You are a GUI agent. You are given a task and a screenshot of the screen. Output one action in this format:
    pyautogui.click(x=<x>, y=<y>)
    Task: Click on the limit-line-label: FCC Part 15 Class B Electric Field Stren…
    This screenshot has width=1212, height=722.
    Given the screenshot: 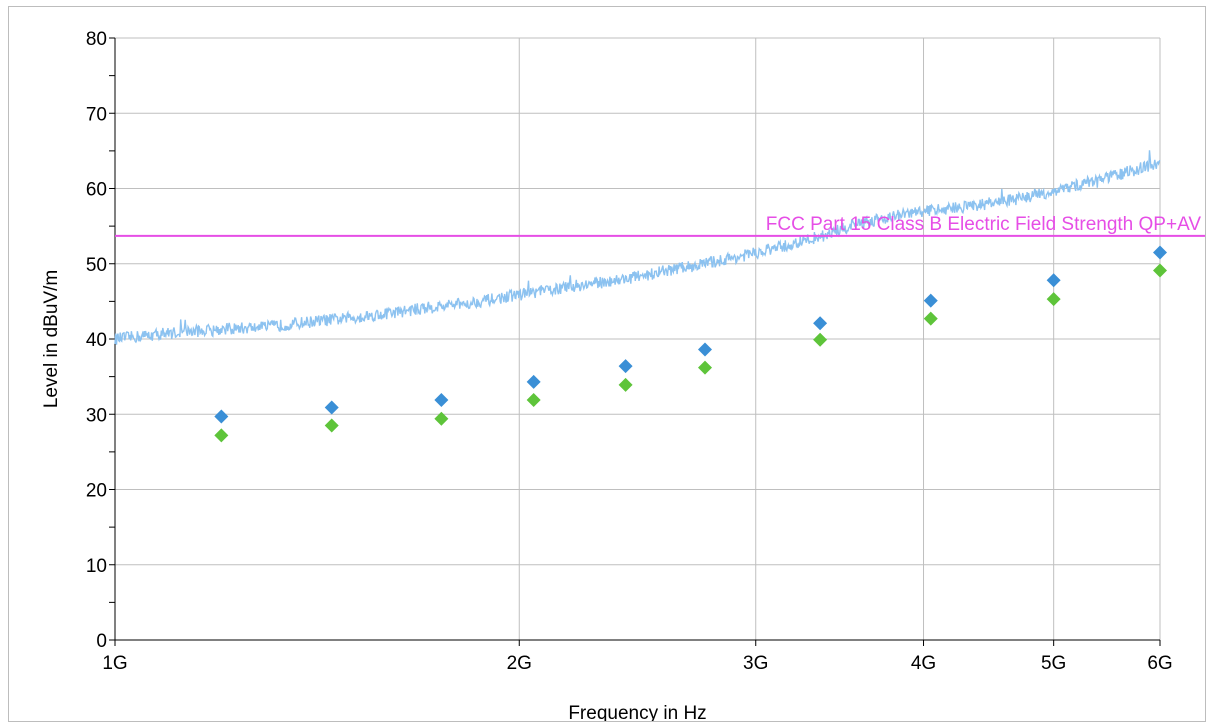 What is the action you would take?
    pyautogui.click(x=984, y=224)
    